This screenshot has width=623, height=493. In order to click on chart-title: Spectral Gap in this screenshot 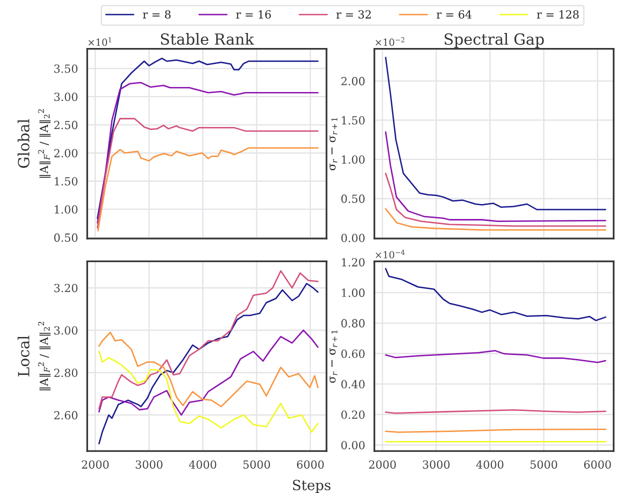, I will do `click(494, 40)`.